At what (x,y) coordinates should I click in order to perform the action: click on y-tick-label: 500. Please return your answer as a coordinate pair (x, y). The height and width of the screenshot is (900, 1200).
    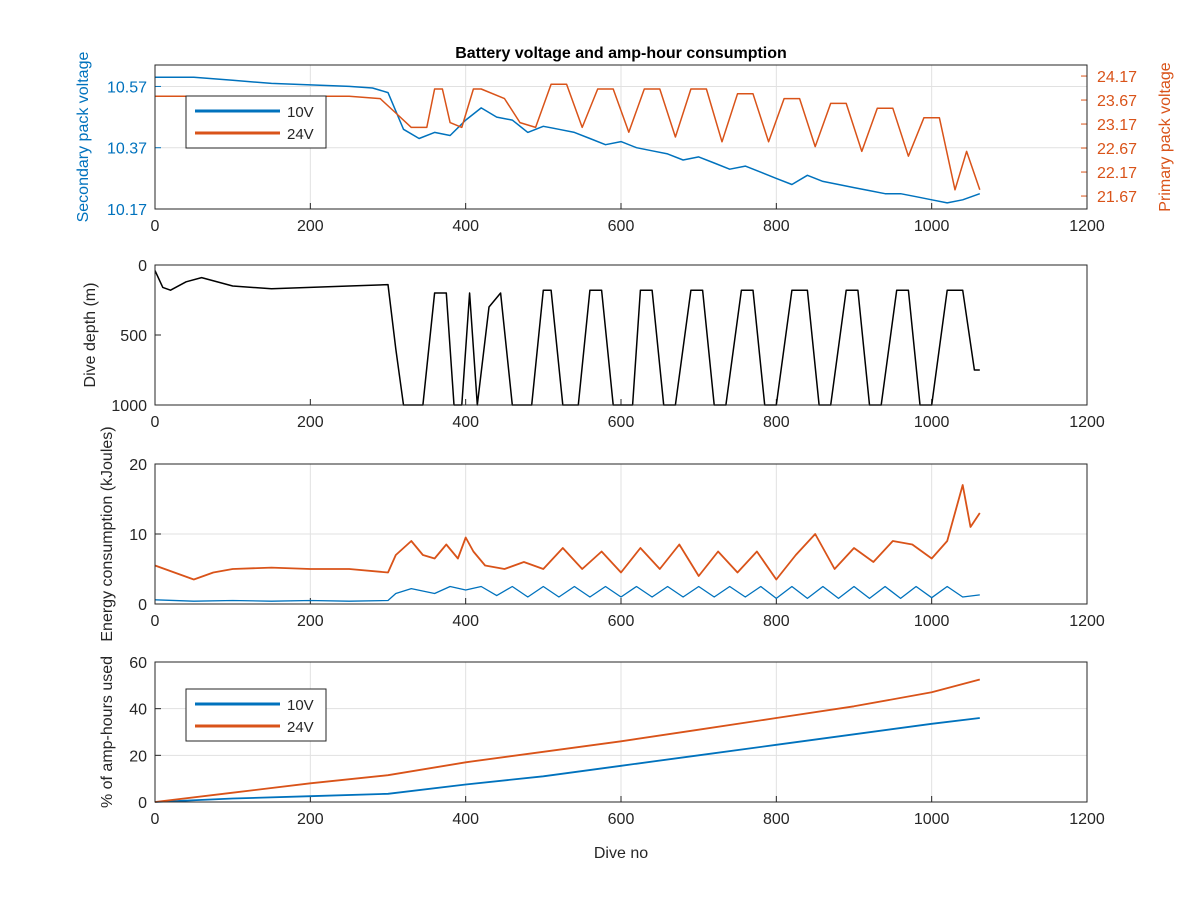
    Looking at the image, I should click on (133, 336).